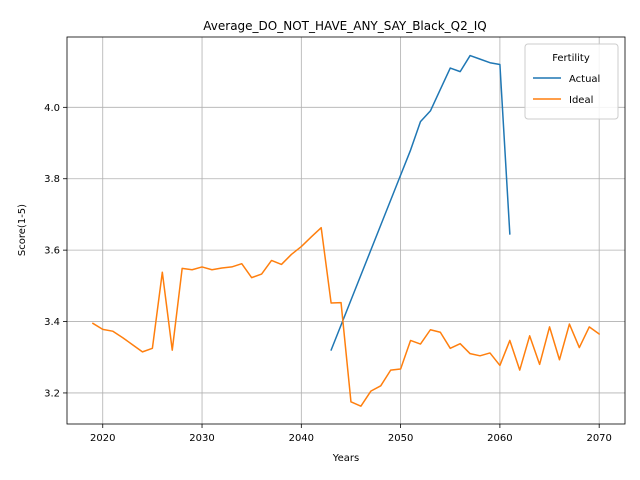 The image size is (640, 480). I want to click on x-tick-label: 2020, so click(102, 438).